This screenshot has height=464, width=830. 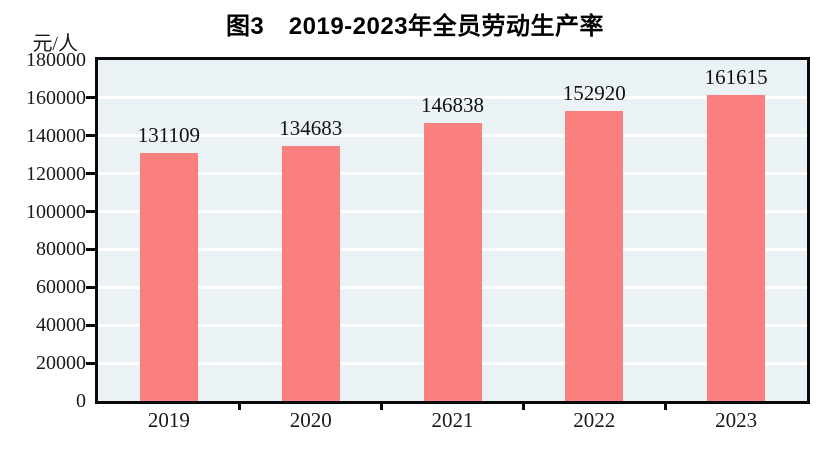 What do you see at coordinates (81, 401) in the screenshot?
I see `y-axis-tick-label: 0` at bounding box center [81, 401].